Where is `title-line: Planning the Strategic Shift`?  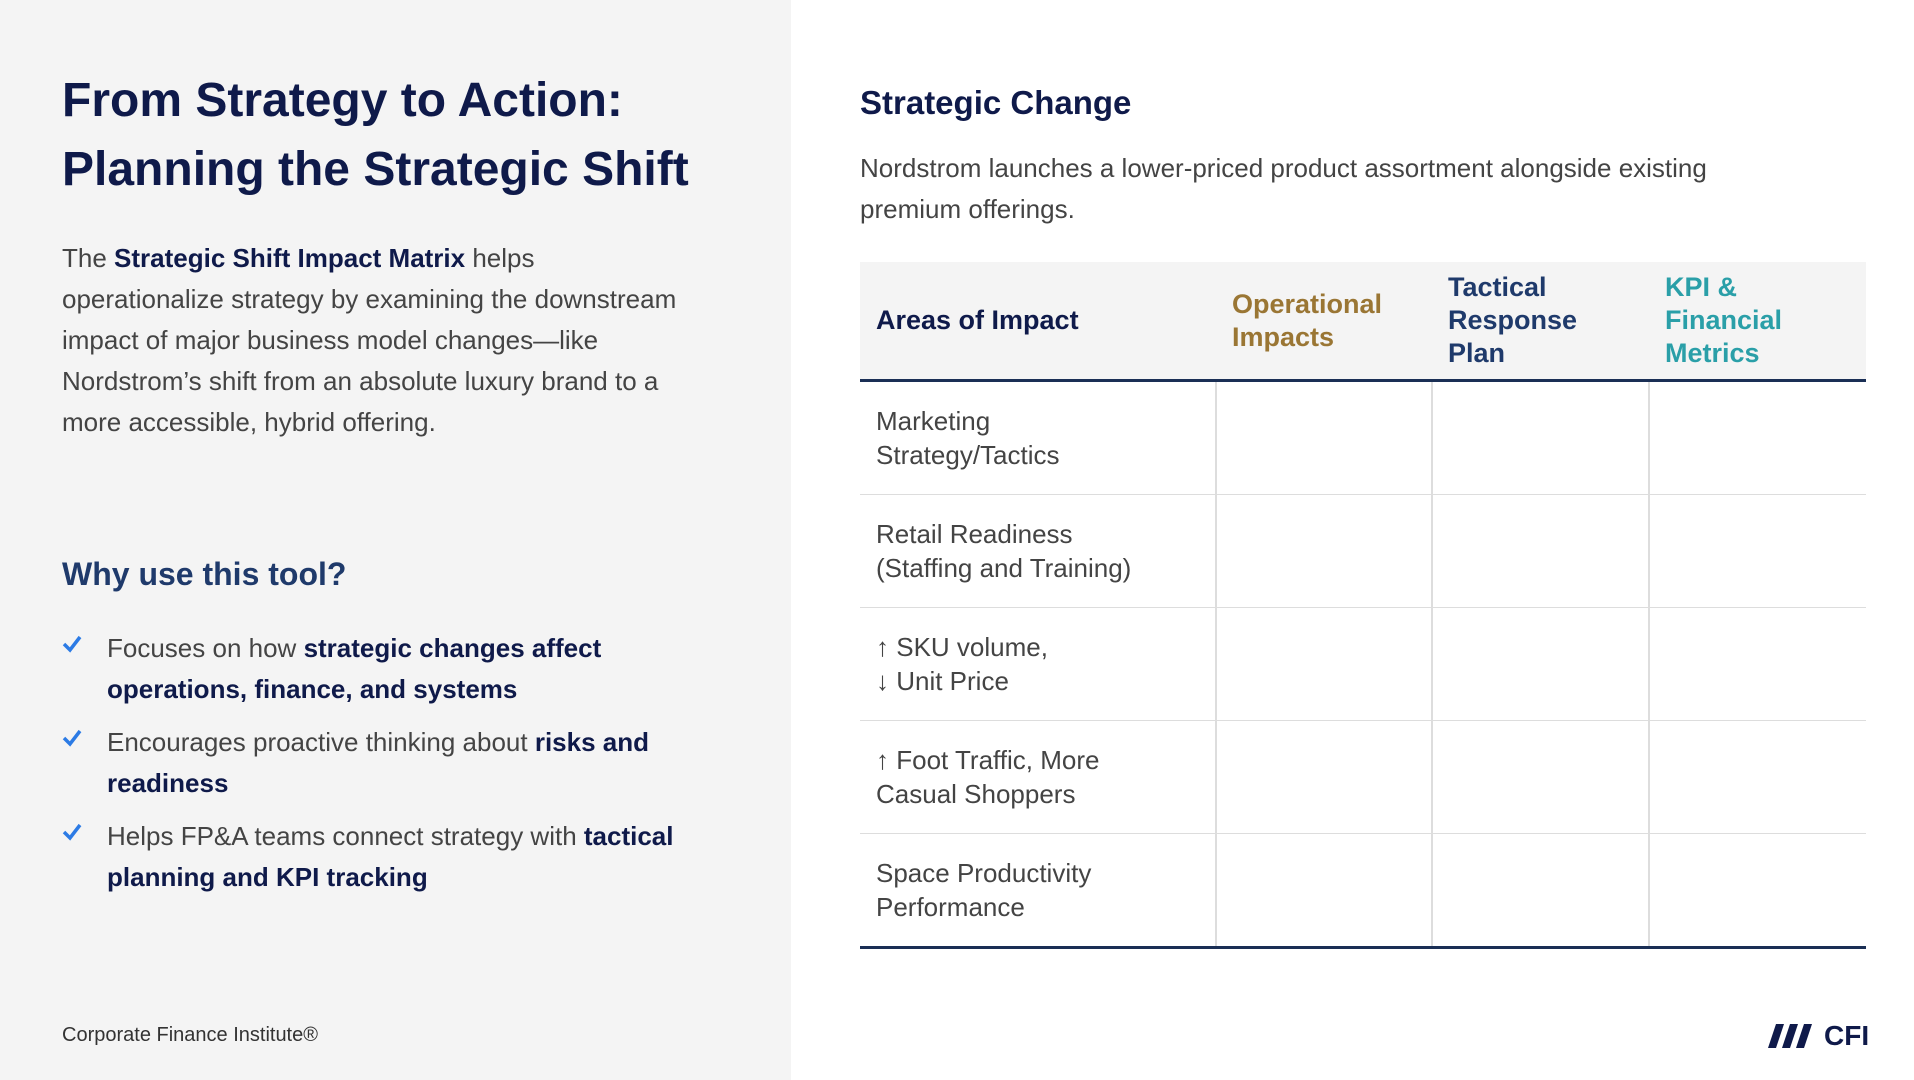
title-line: Planning the Strategic Shift is located at coordinates (375, 169).